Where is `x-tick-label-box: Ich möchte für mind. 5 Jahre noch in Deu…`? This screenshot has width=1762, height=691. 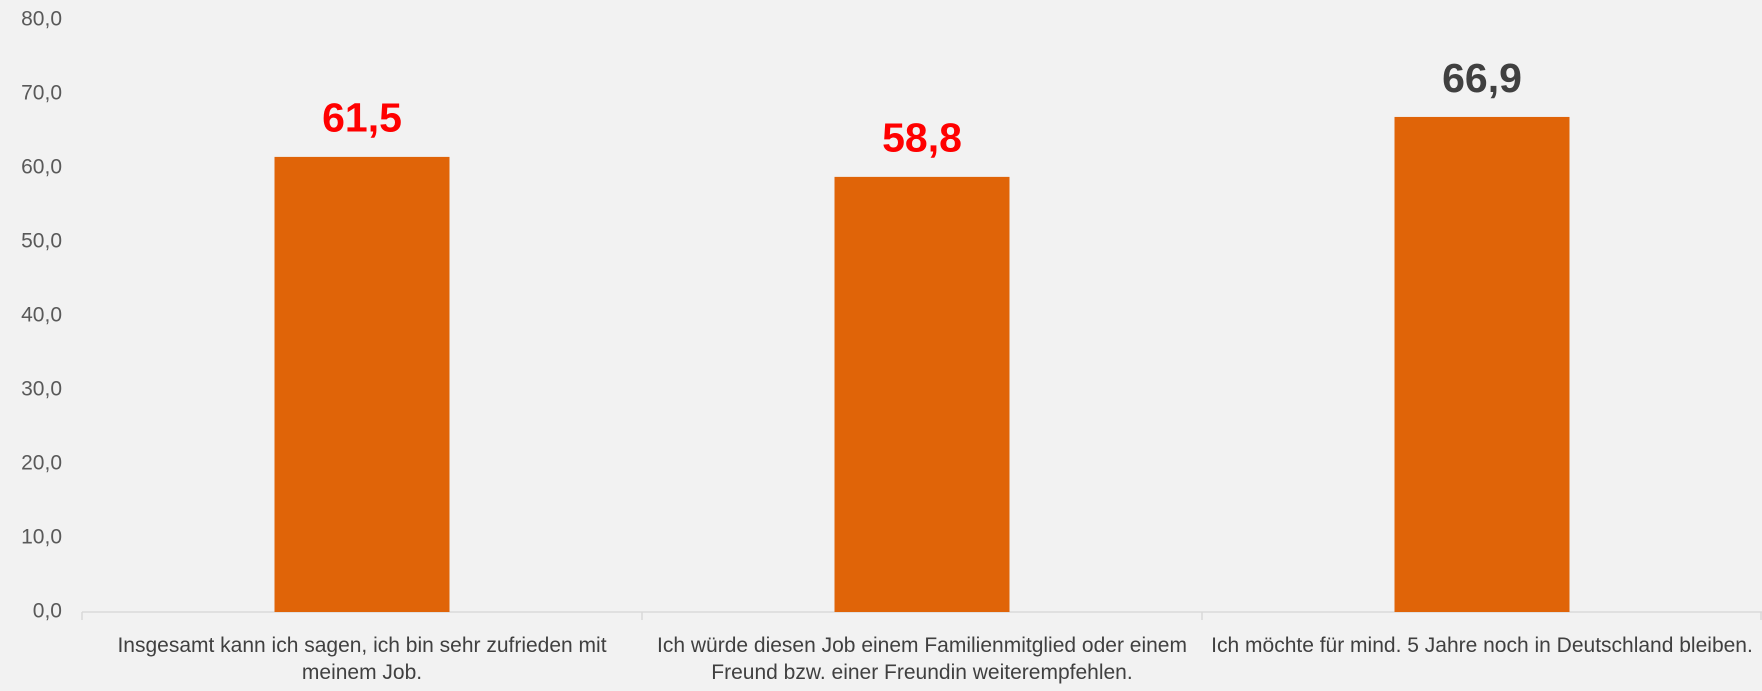 x-tick-label-box: Ich möchte für mind. 5 Jahre noch in Deu… is located at coordinates (1482, 645).